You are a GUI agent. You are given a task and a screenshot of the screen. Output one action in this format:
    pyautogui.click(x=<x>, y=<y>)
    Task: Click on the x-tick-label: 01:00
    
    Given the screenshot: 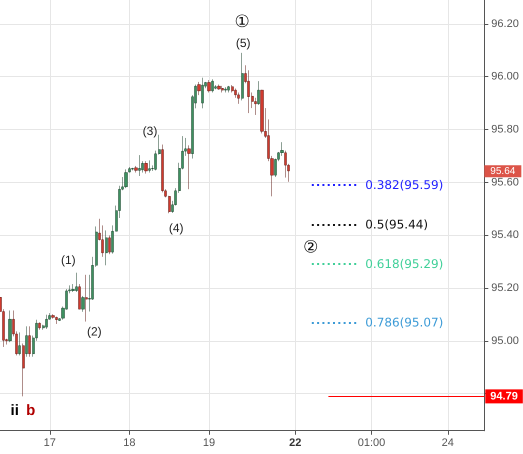 What is the action you would take?
    pyautogui.click(x=372, y=443)
    